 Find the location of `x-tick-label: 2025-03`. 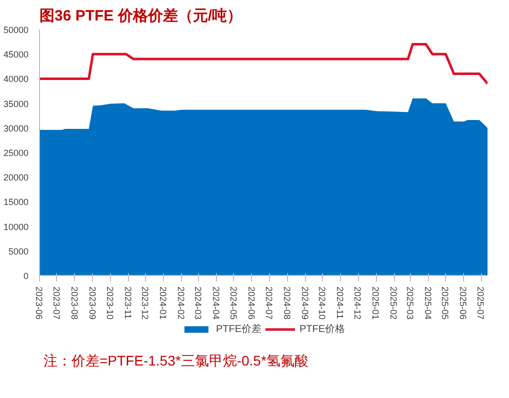

x-tick-label: 2025-03 is located at coordinates (409, 303).